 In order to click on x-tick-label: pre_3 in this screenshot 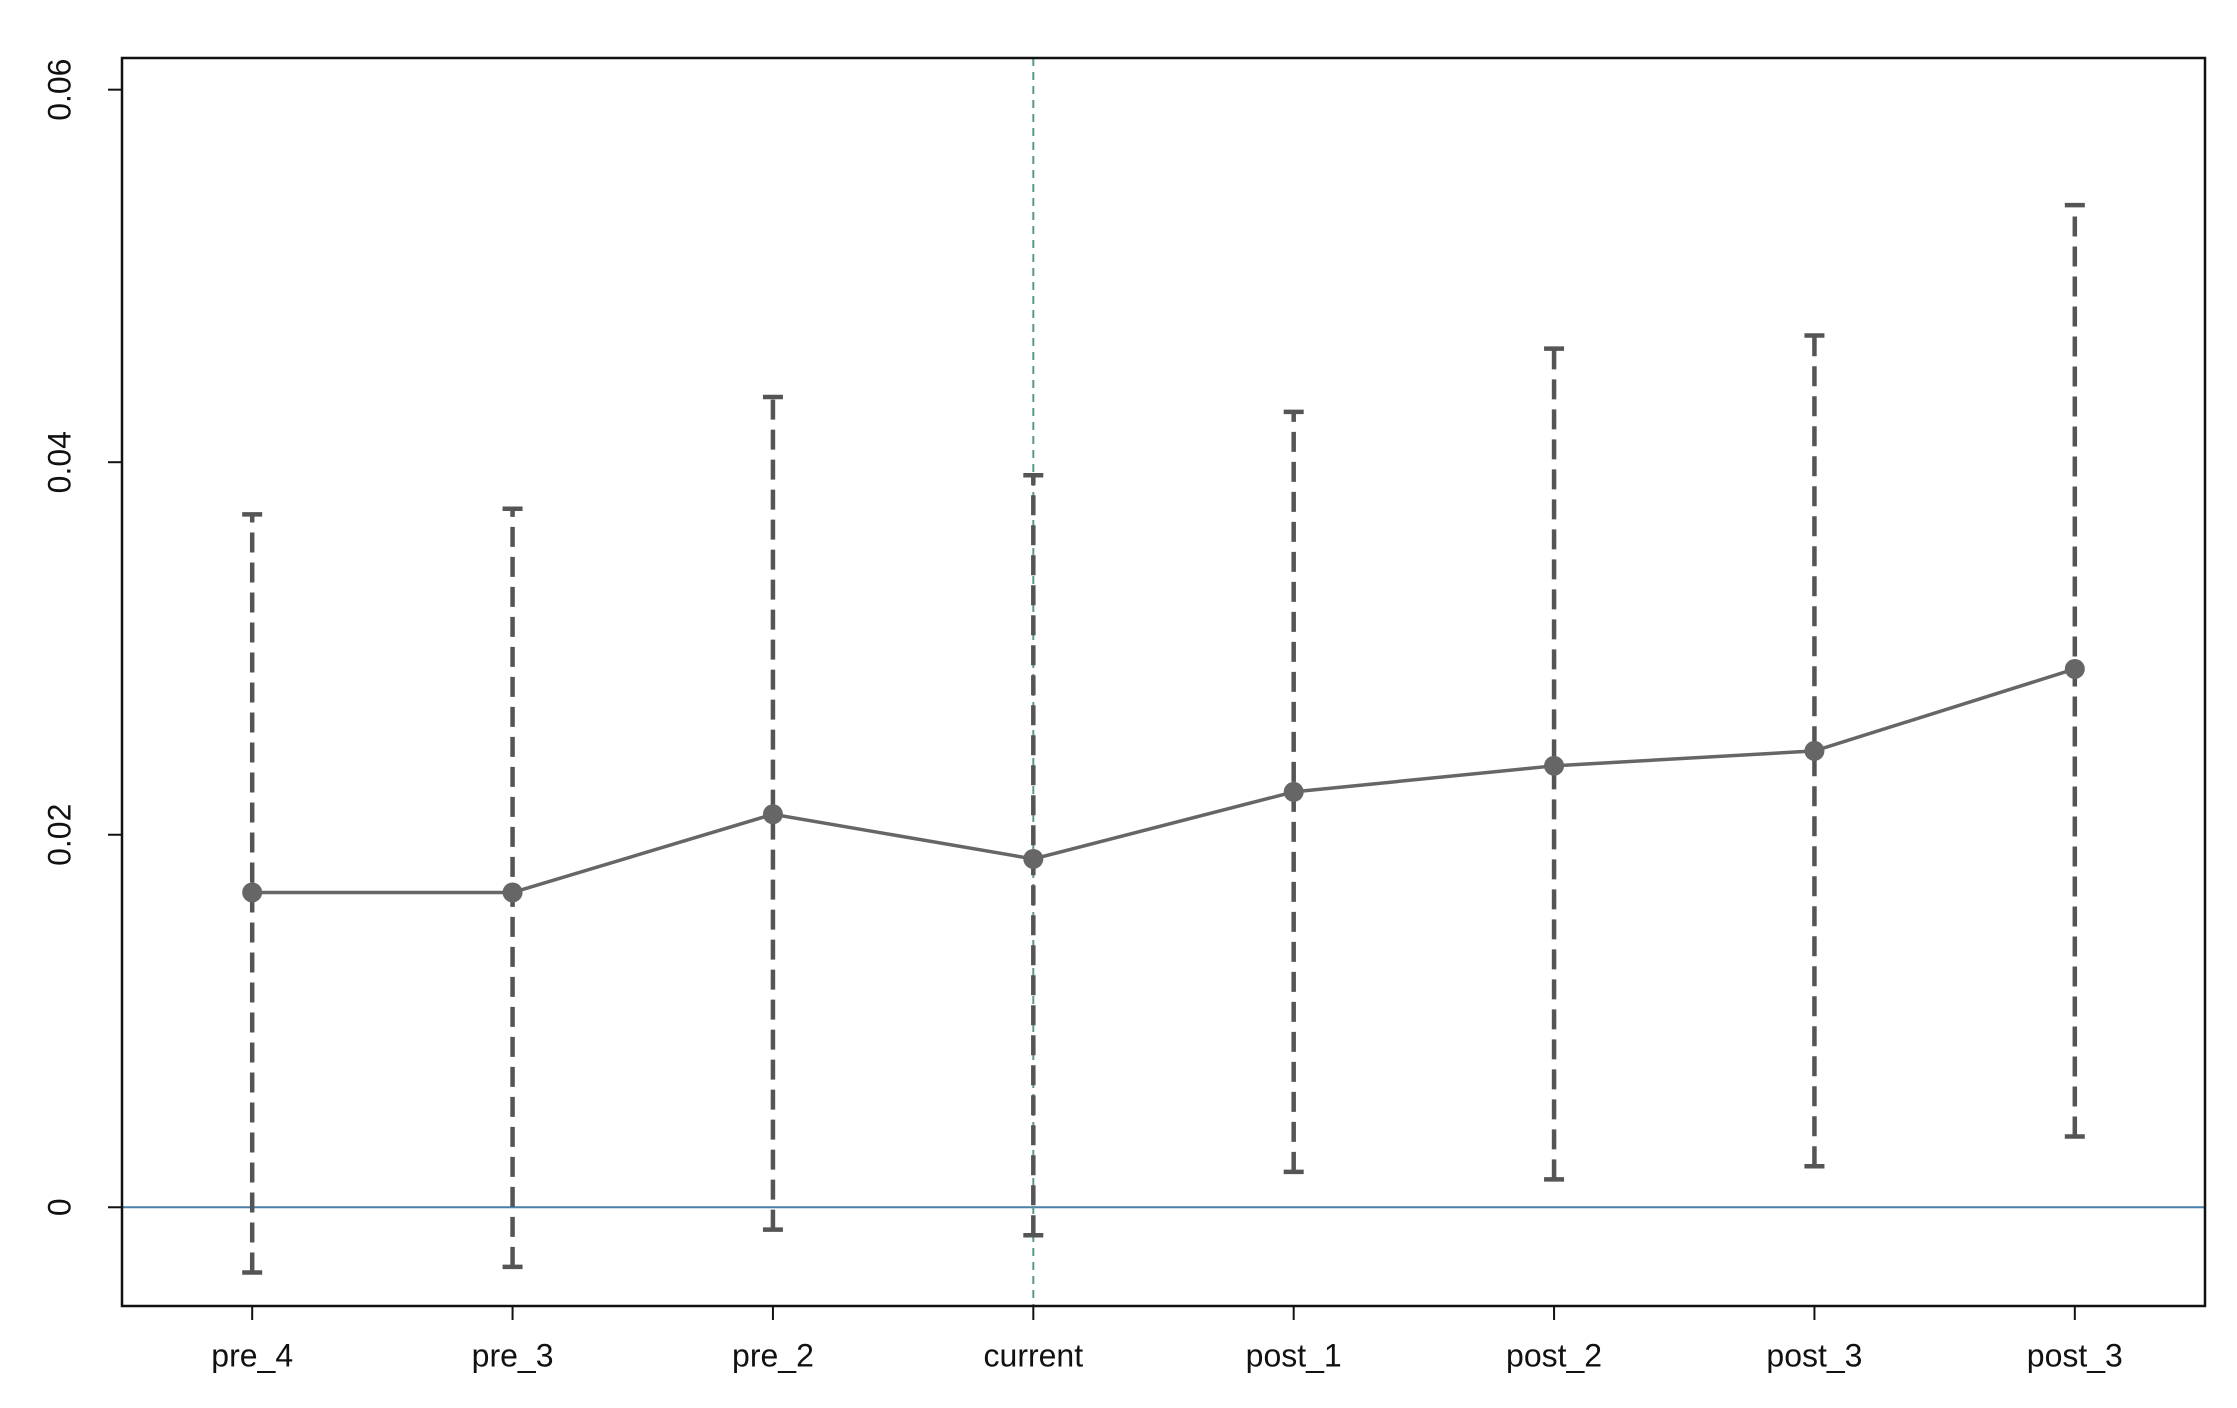, I will do `click(513, 1355)`.